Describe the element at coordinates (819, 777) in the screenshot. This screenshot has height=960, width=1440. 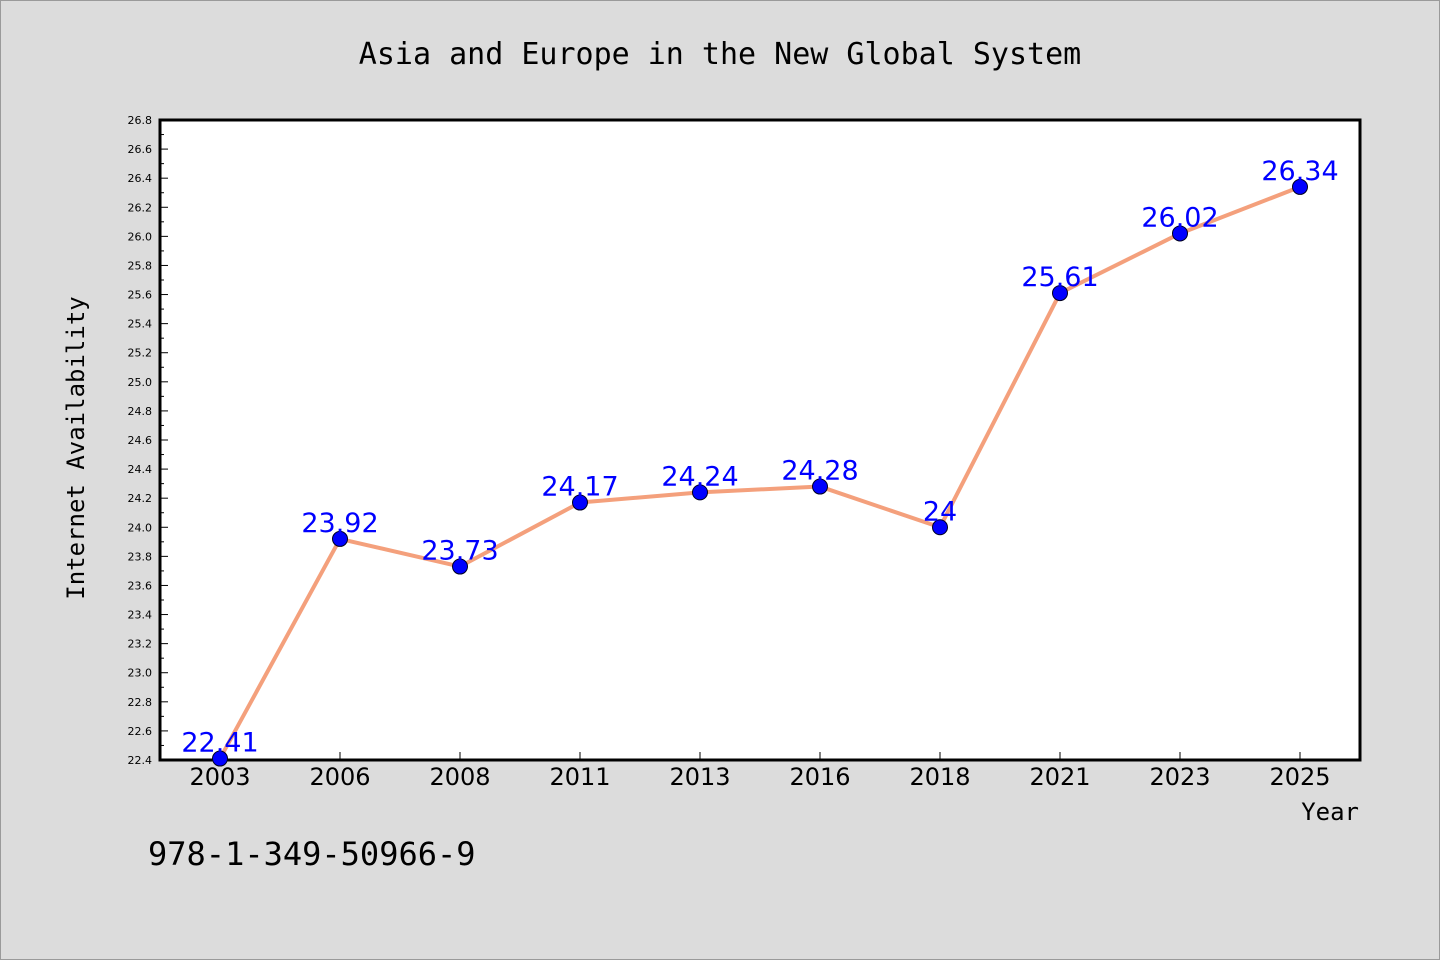
I see `x-tick-label: 2016` at that location.